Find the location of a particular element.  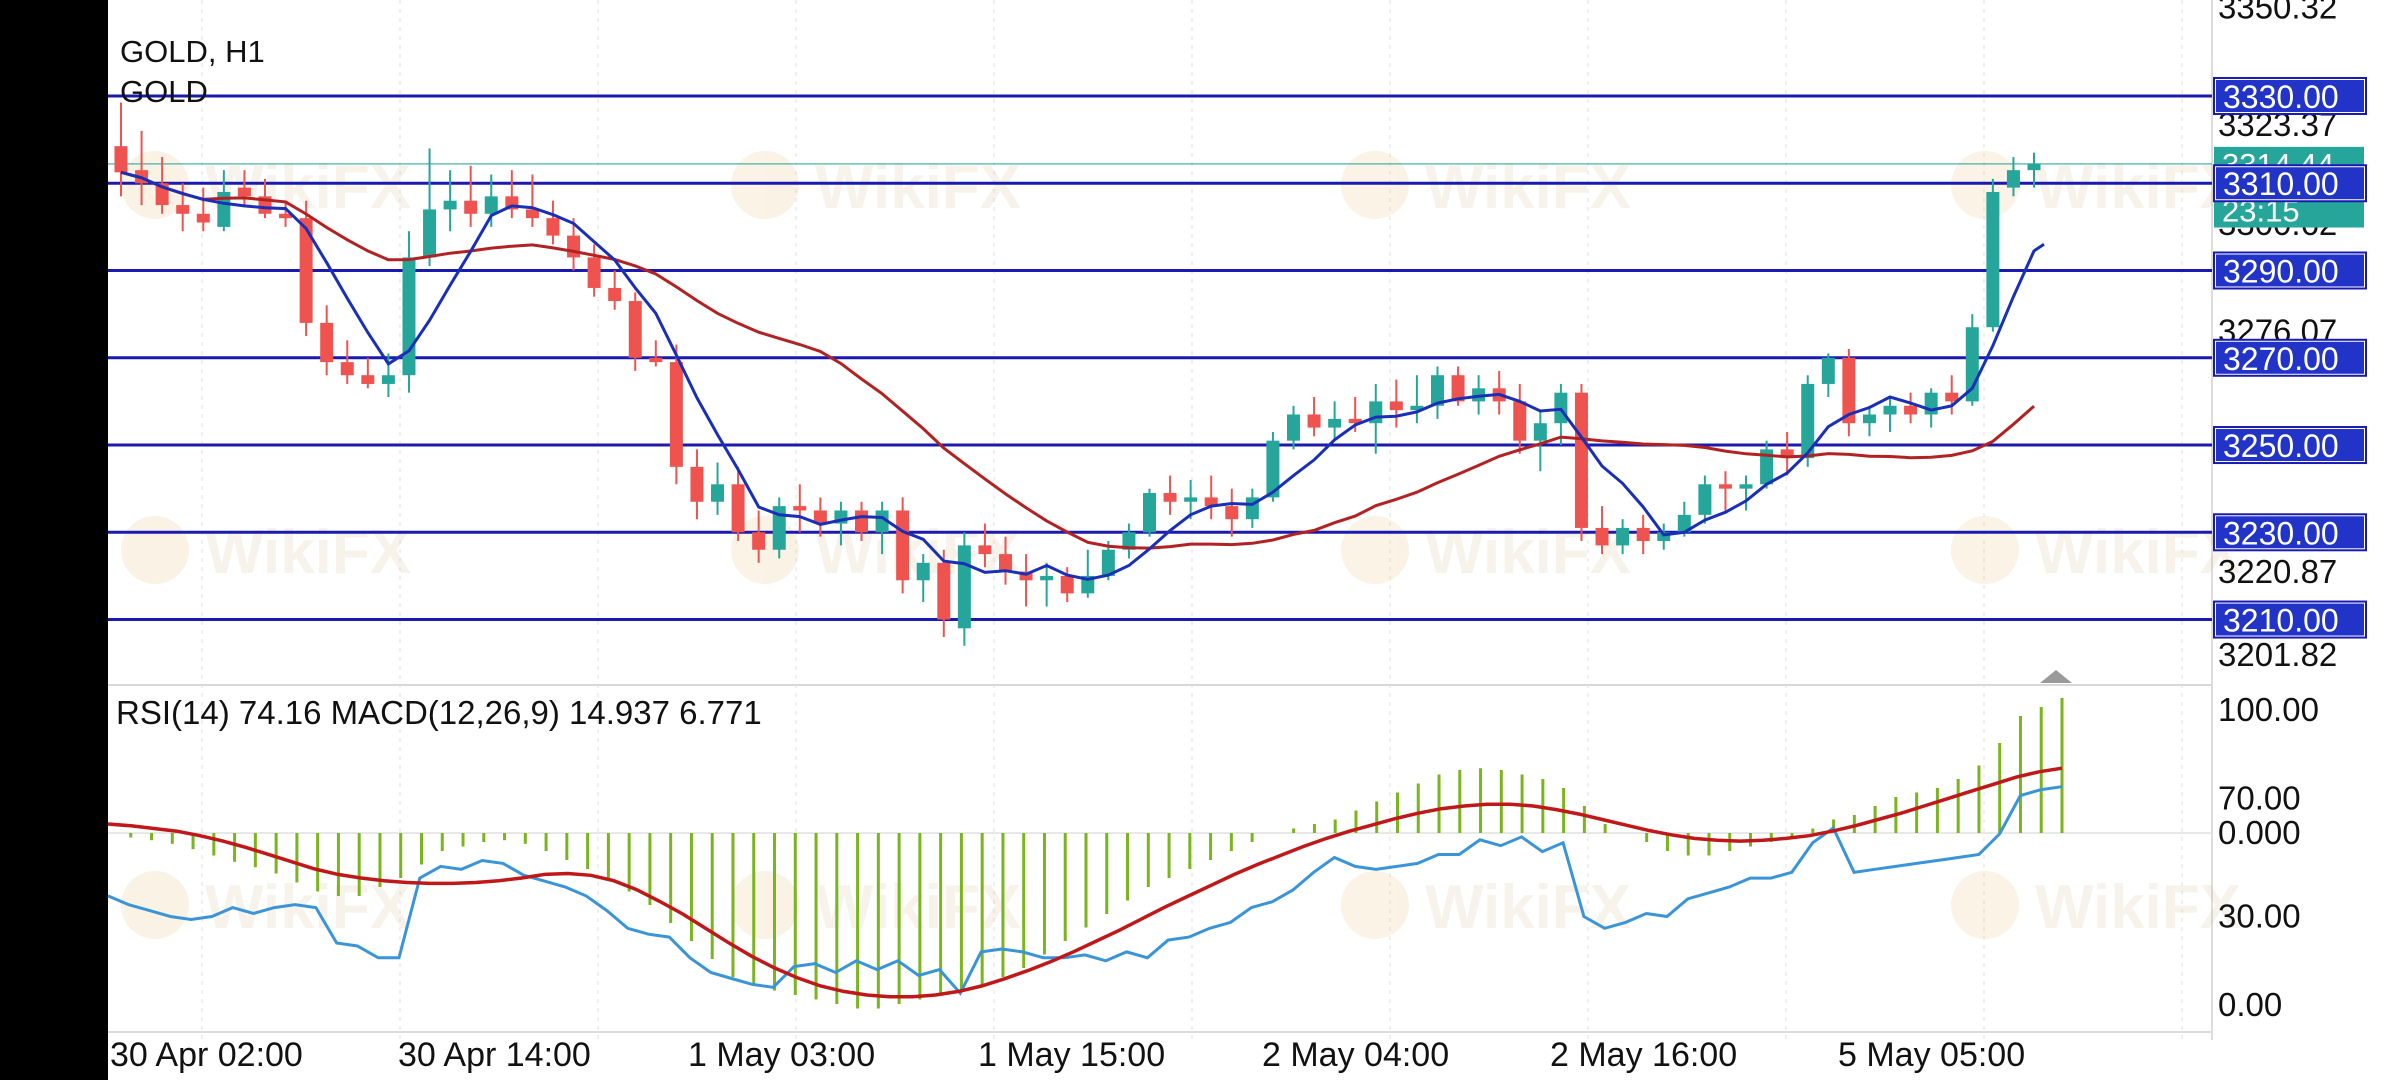

level-label-fill is located at coordinates (2290, 357).